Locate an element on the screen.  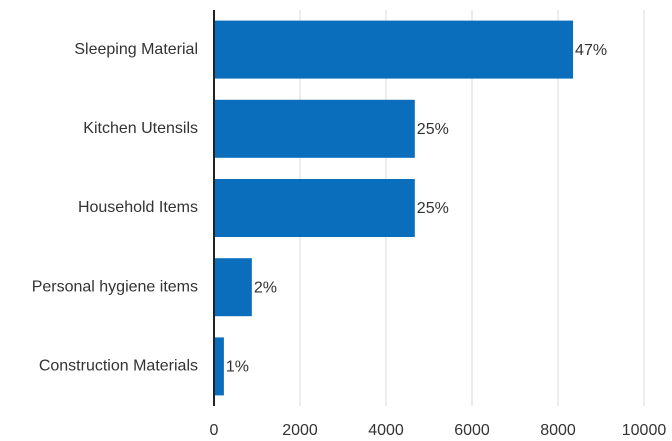
x-tick-label: 10000 is located at coordinates (644, 430).